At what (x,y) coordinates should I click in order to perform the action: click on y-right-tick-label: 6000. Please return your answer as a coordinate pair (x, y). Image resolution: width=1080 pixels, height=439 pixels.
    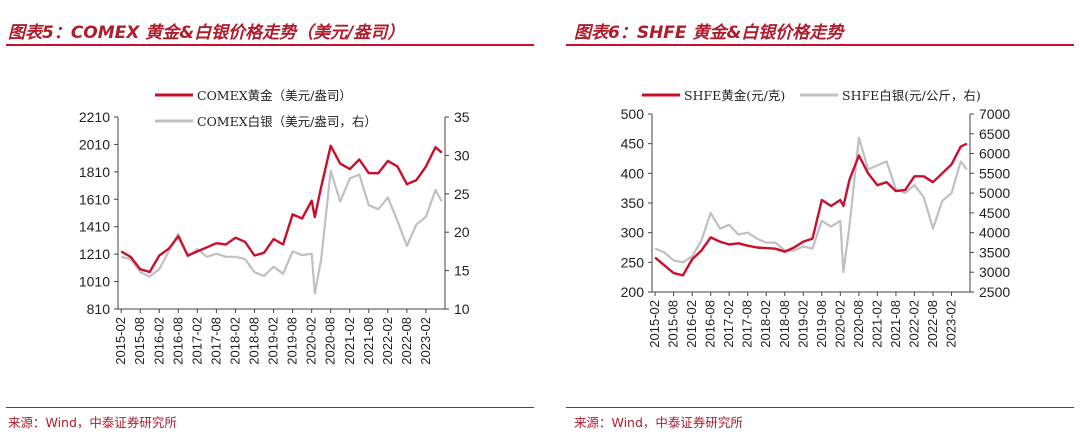
    Looking at the image, I should click on (994, 154).